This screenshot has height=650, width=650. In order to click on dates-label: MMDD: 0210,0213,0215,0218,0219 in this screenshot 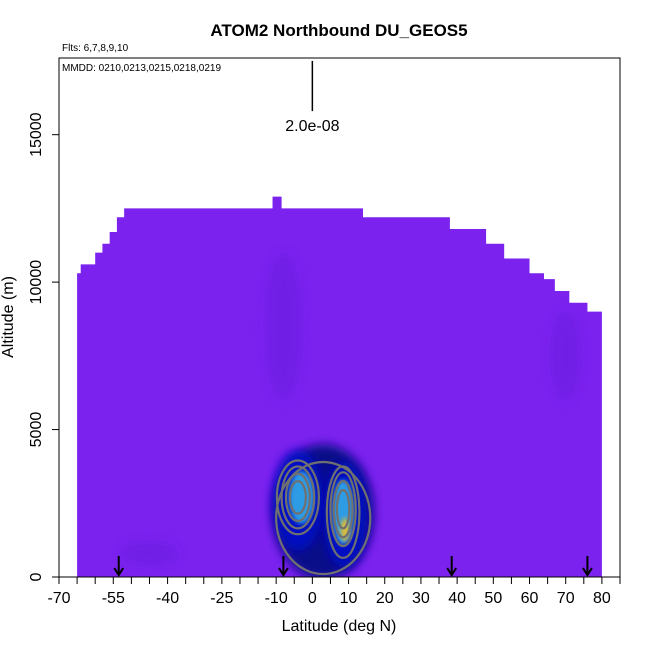, I will do `click(141, 68)`.